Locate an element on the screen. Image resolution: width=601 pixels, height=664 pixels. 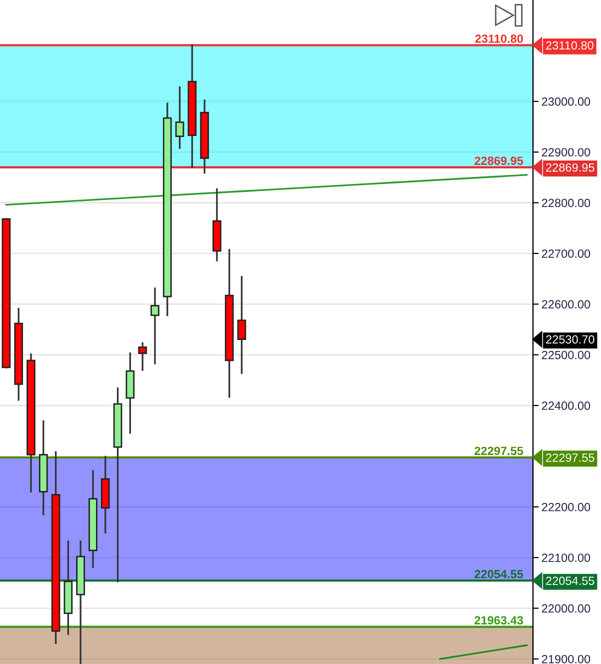
y-tick-label: 22100.00 is located at coordinates (566, 558).